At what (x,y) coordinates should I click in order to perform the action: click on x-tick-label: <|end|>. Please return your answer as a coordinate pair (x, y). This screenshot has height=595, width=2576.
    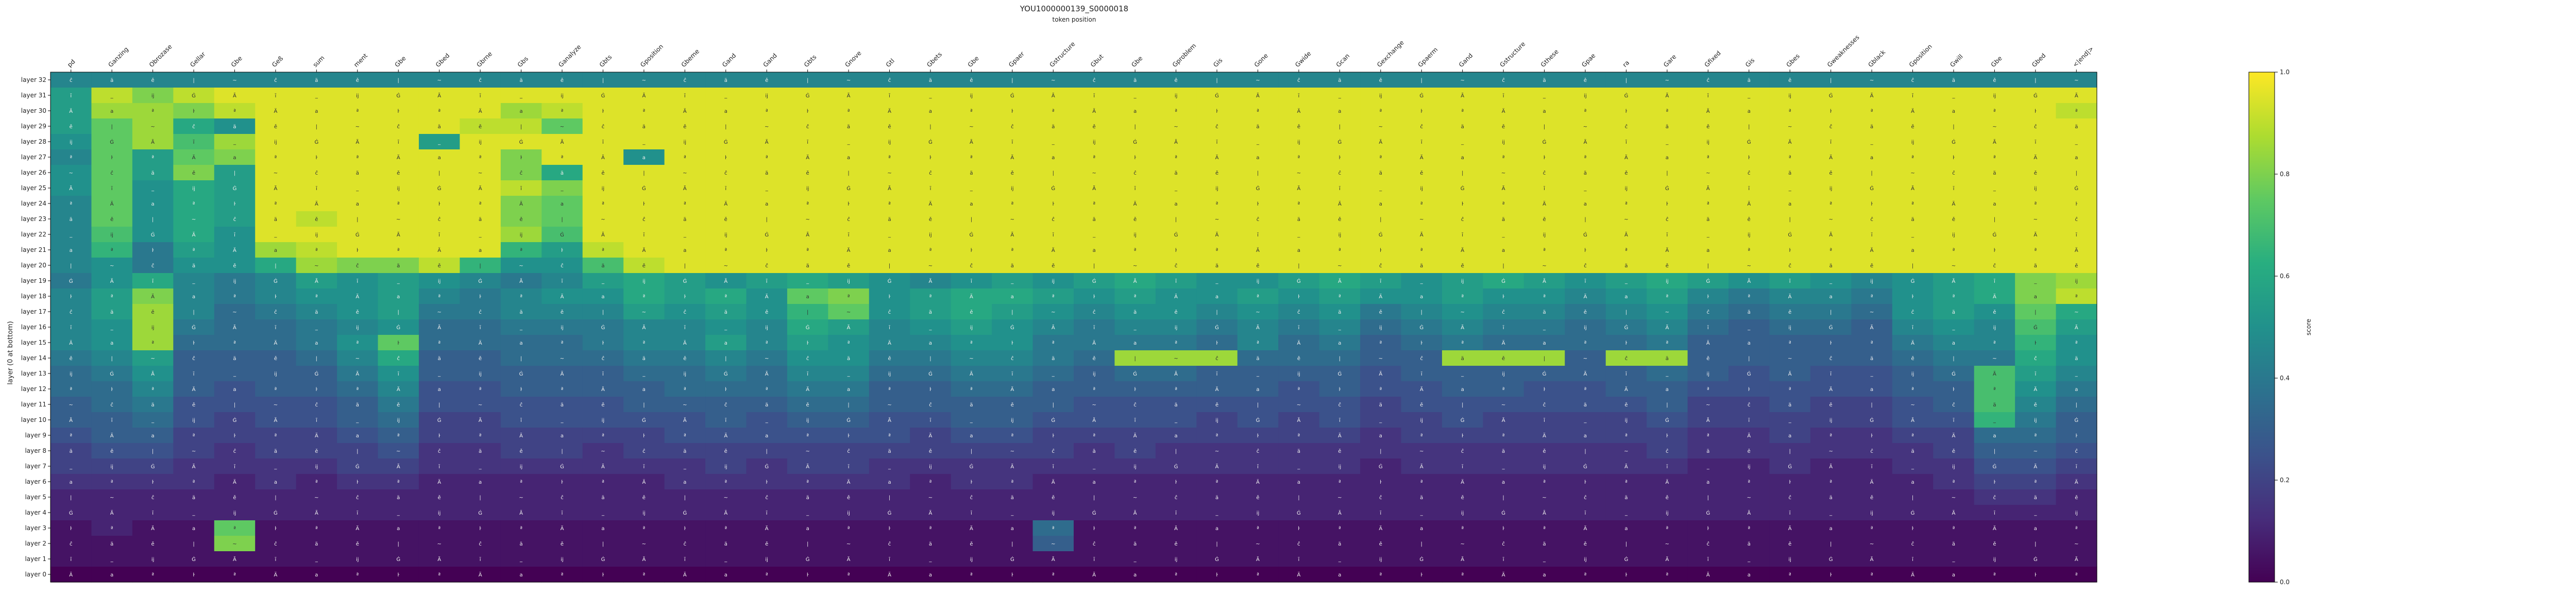
    Looking at the image, I should click on (2083, 57).